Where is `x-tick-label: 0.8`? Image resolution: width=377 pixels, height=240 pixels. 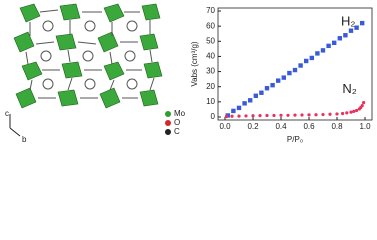
x-tick-label: 0.8 is located at coordinates (337, 126).